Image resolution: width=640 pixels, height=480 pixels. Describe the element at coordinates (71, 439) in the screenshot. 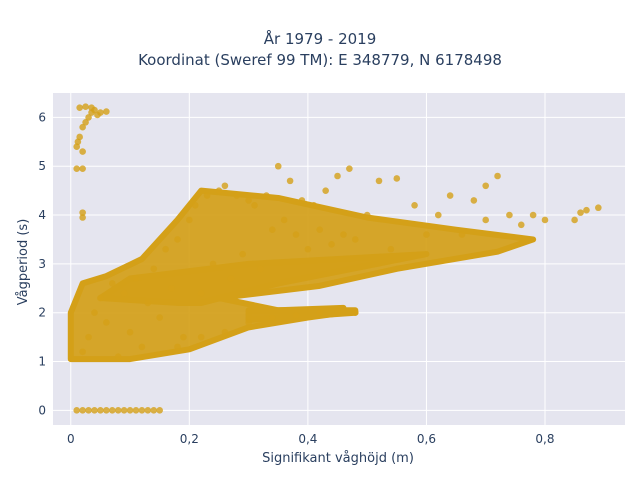

I see `x-tick-label: 0` at that location.